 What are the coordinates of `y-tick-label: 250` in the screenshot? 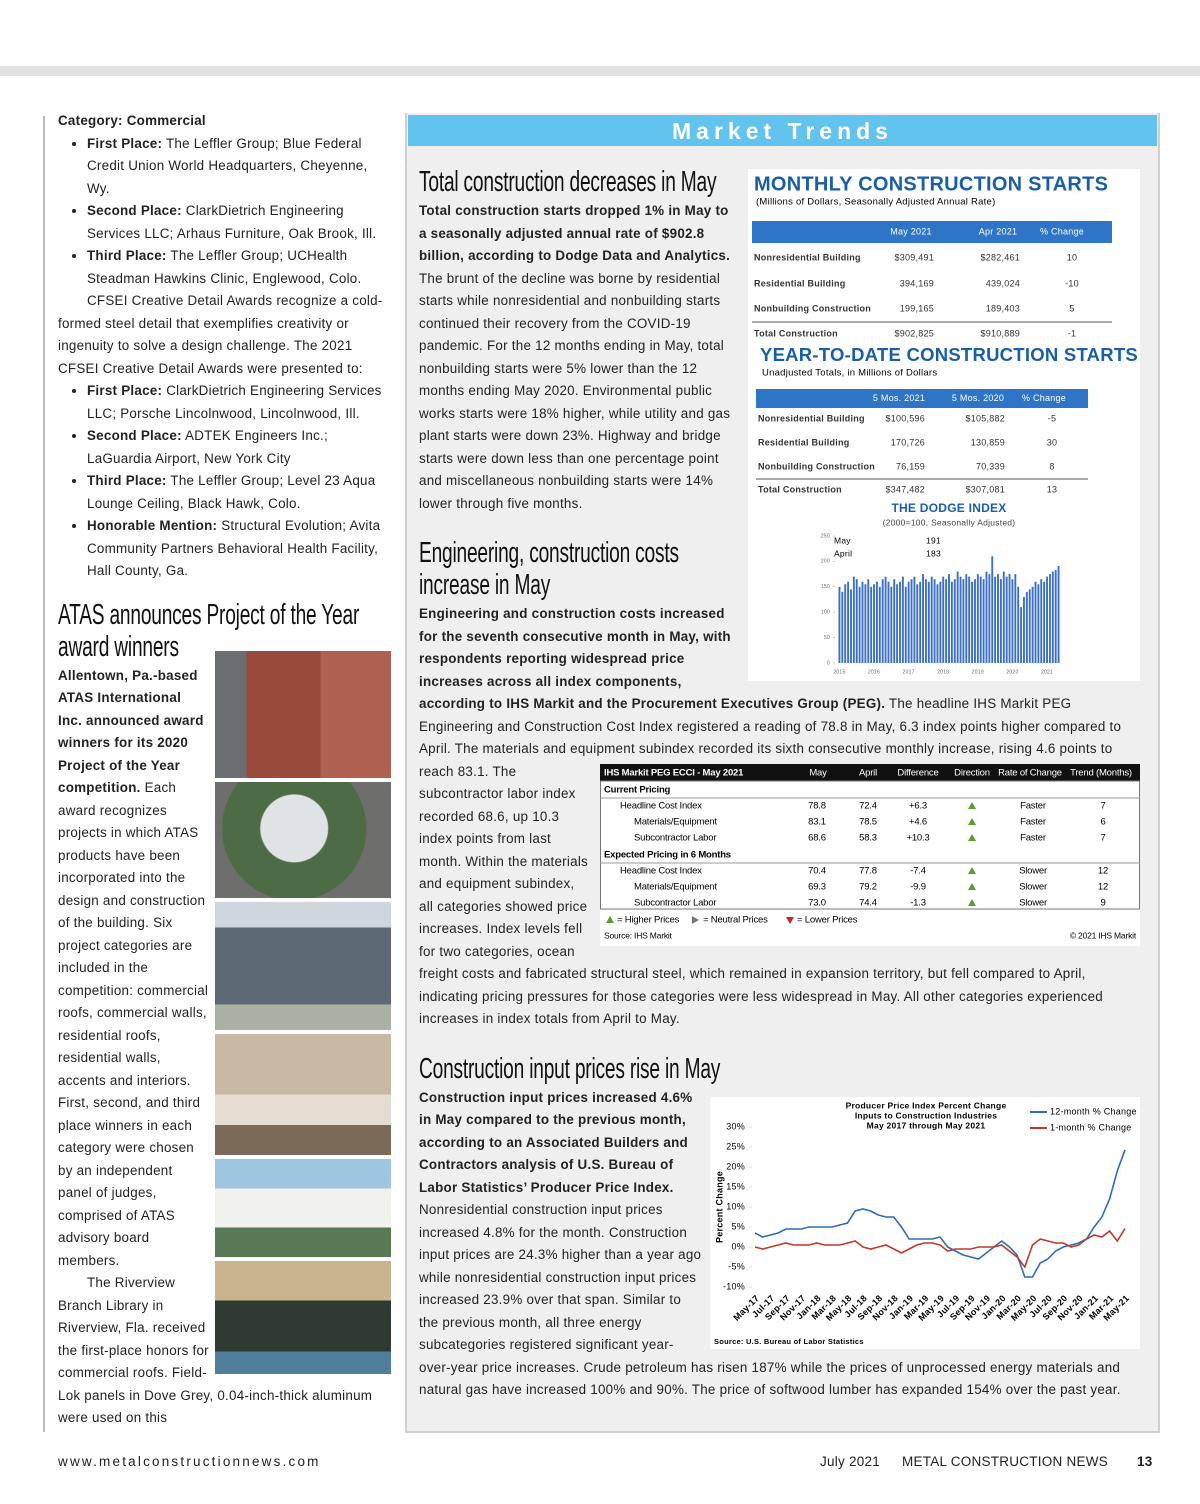 It's located at (825, 536).